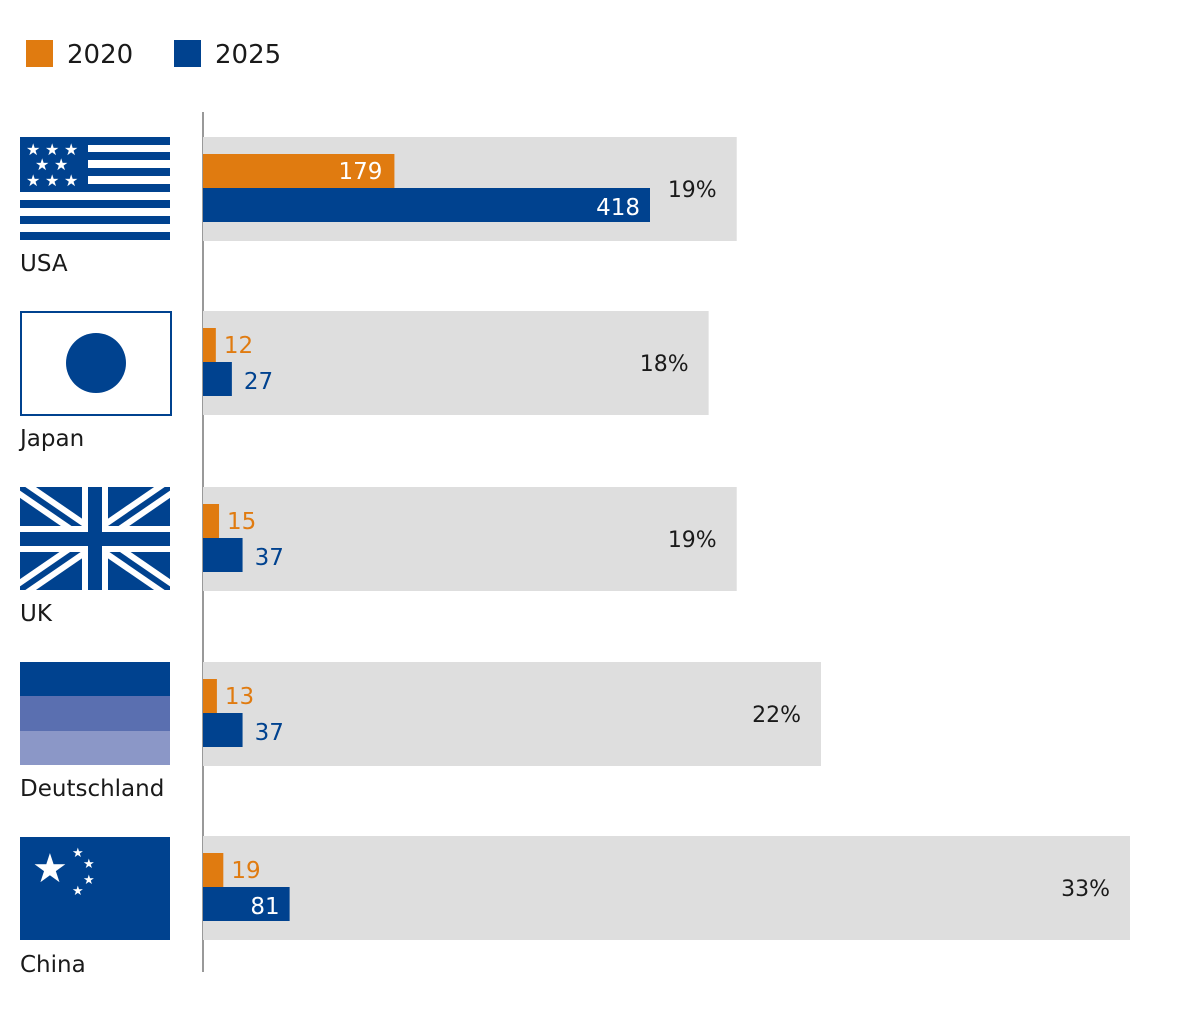  What do you see at coordinates (213, 870) in the screenshot?
I see `bar-2020-china` at bounding box center [213, 870].